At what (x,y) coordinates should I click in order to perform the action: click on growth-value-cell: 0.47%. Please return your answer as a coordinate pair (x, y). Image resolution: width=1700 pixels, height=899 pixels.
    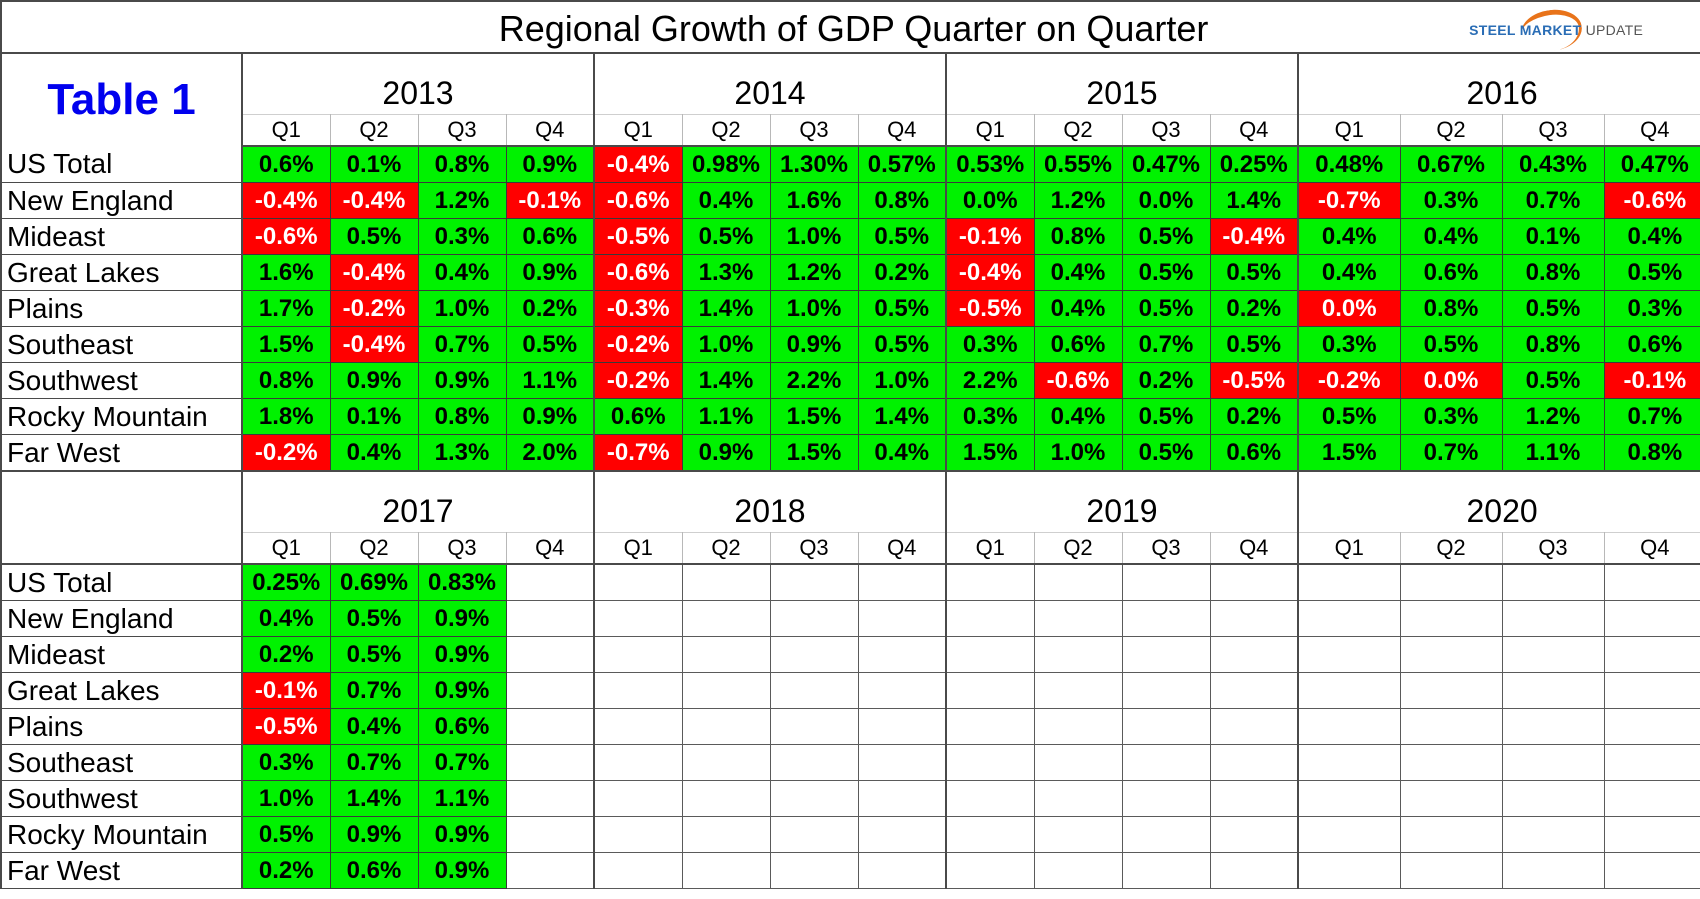
    Looking at the image, I should click on (1651, 164).